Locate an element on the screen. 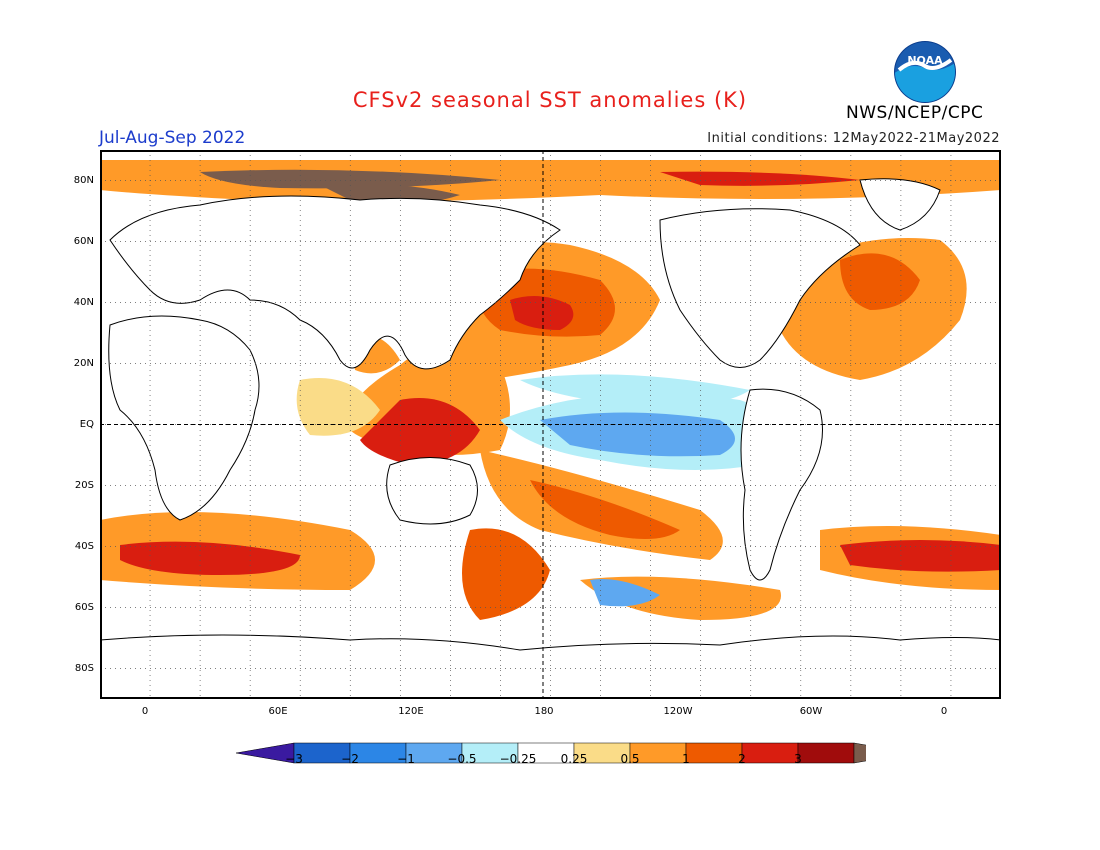 This screenshot has height=850, width=1100. lon-label: 60W is located at coordinates (811, 711).